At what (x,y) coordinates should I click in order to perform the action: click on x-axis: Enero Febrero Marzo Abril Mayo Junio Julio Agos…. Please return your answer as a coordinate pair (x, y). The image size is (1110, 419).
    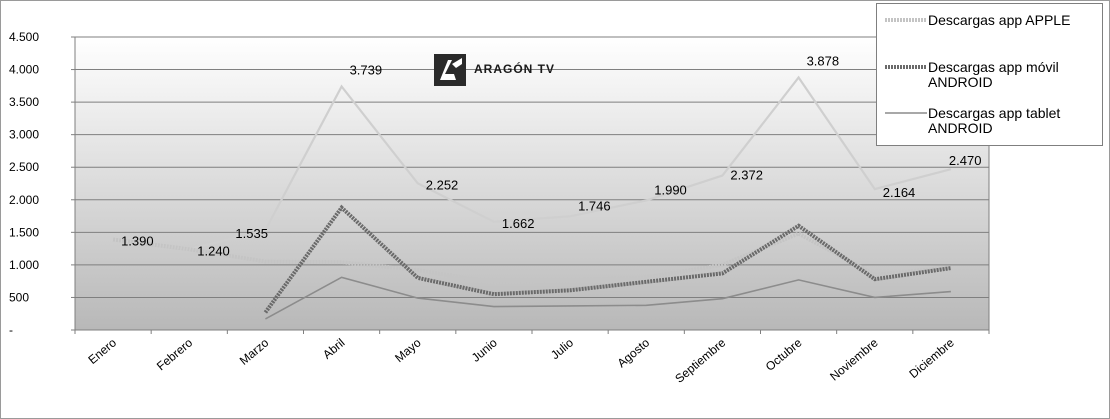
    Looking at the image, I should click on (532, 357).